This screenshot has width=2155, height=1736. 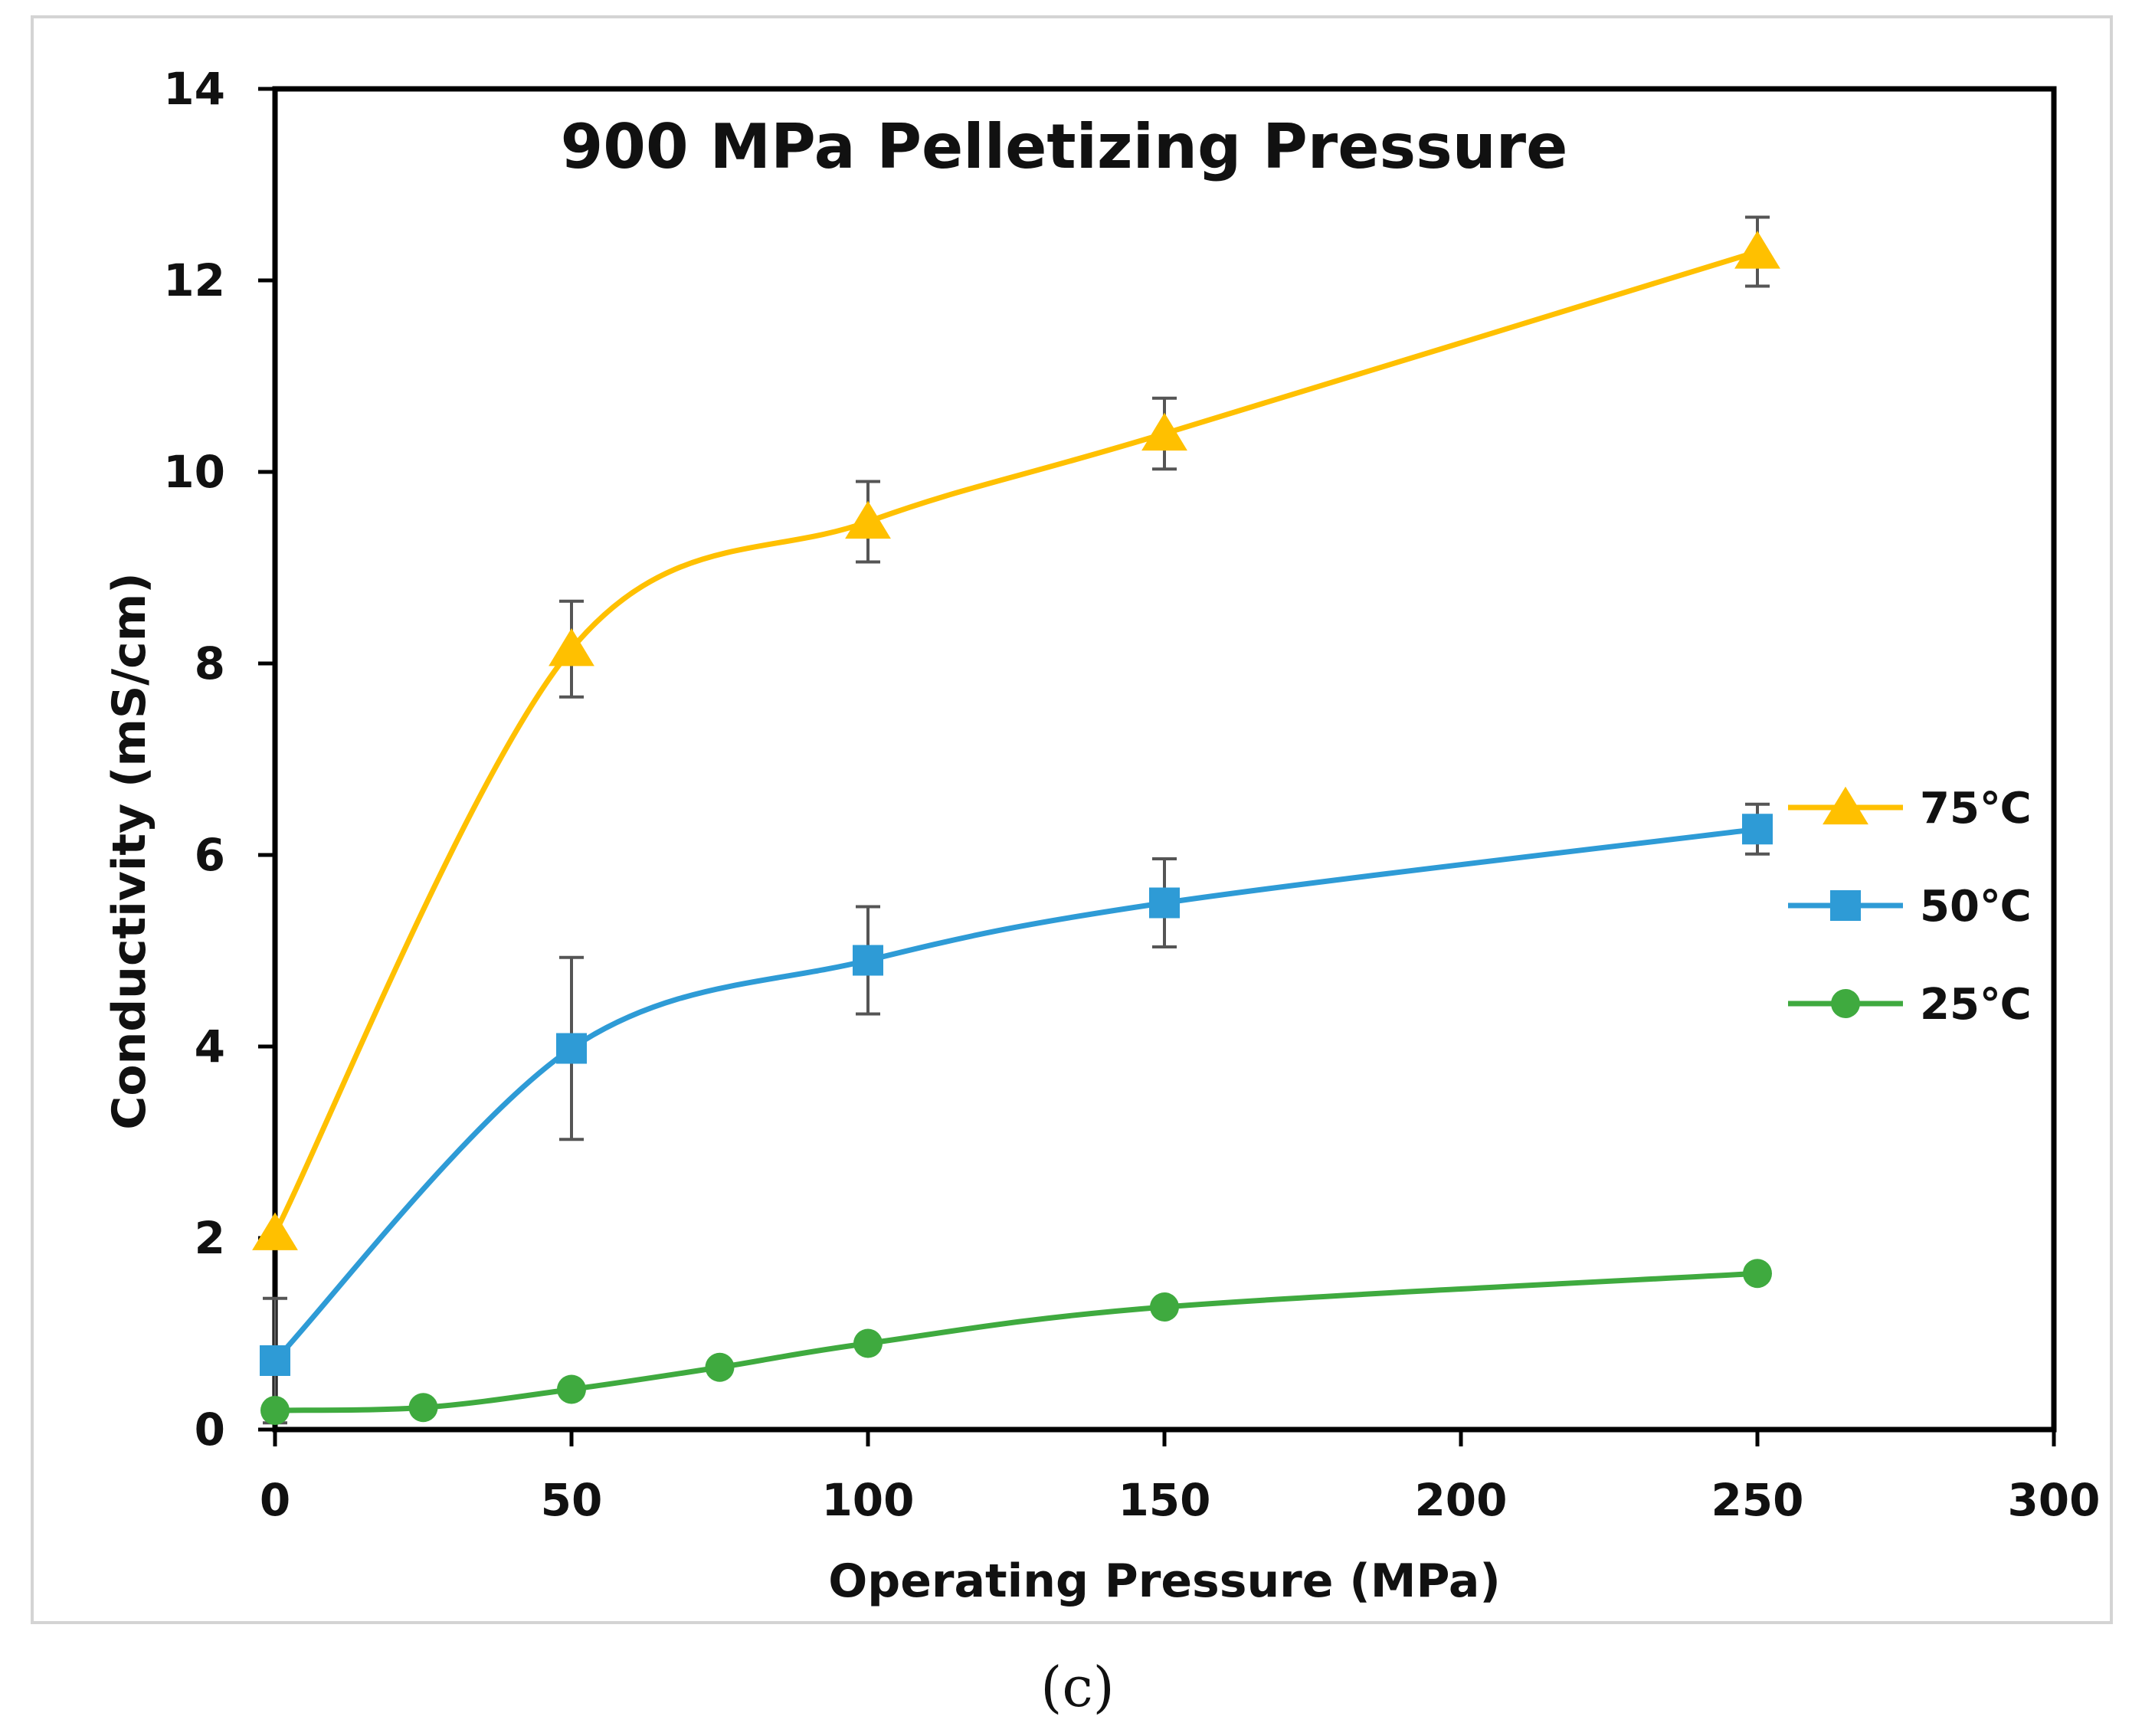 What do you see at coordinates (1910, 1005) in the screenshot?
I see `legend-item: 25℃` at bounding box center [1910, 1005].